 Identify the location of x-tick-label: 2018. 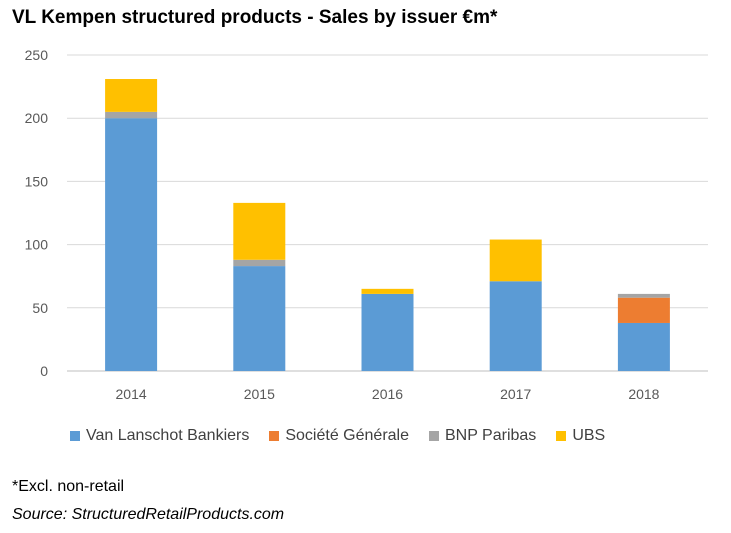
(643, 394).